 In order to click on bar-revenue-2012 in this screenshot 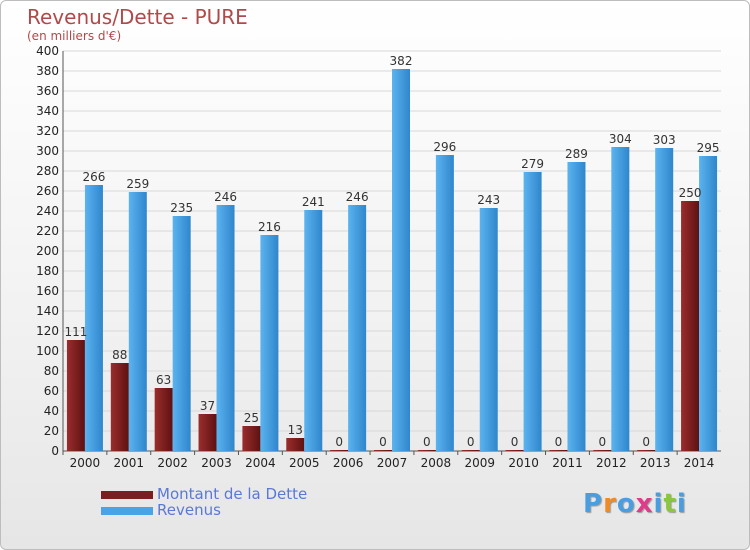, I will do `click(620, 299)`.